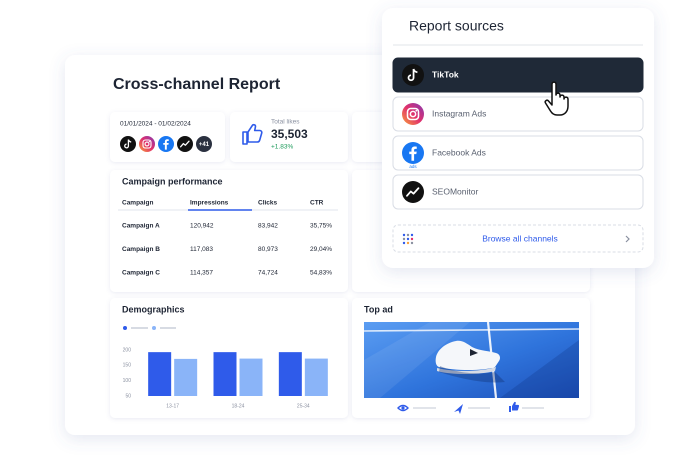  I want to click on y-tick-label: 150, so click(127, 366).